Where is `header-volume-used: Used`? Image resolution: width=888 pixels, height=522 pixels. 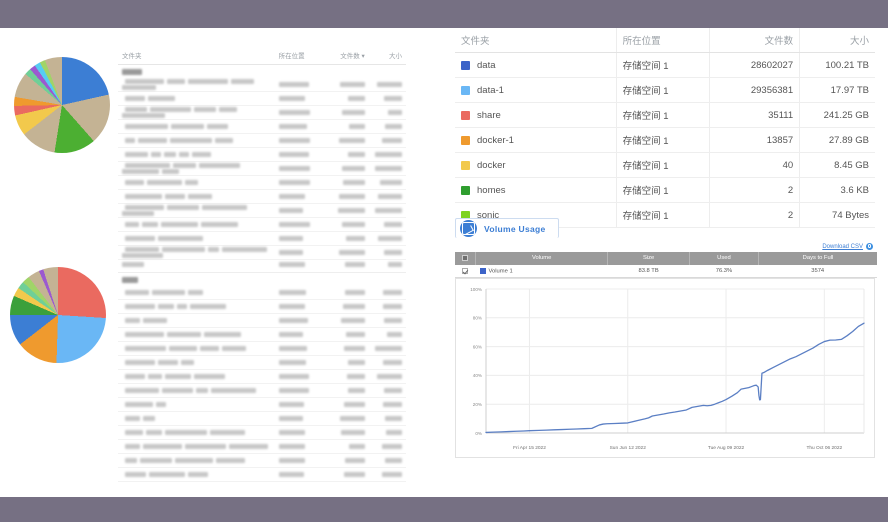
header-volume-used: Used is located at coordinates (724, 258).